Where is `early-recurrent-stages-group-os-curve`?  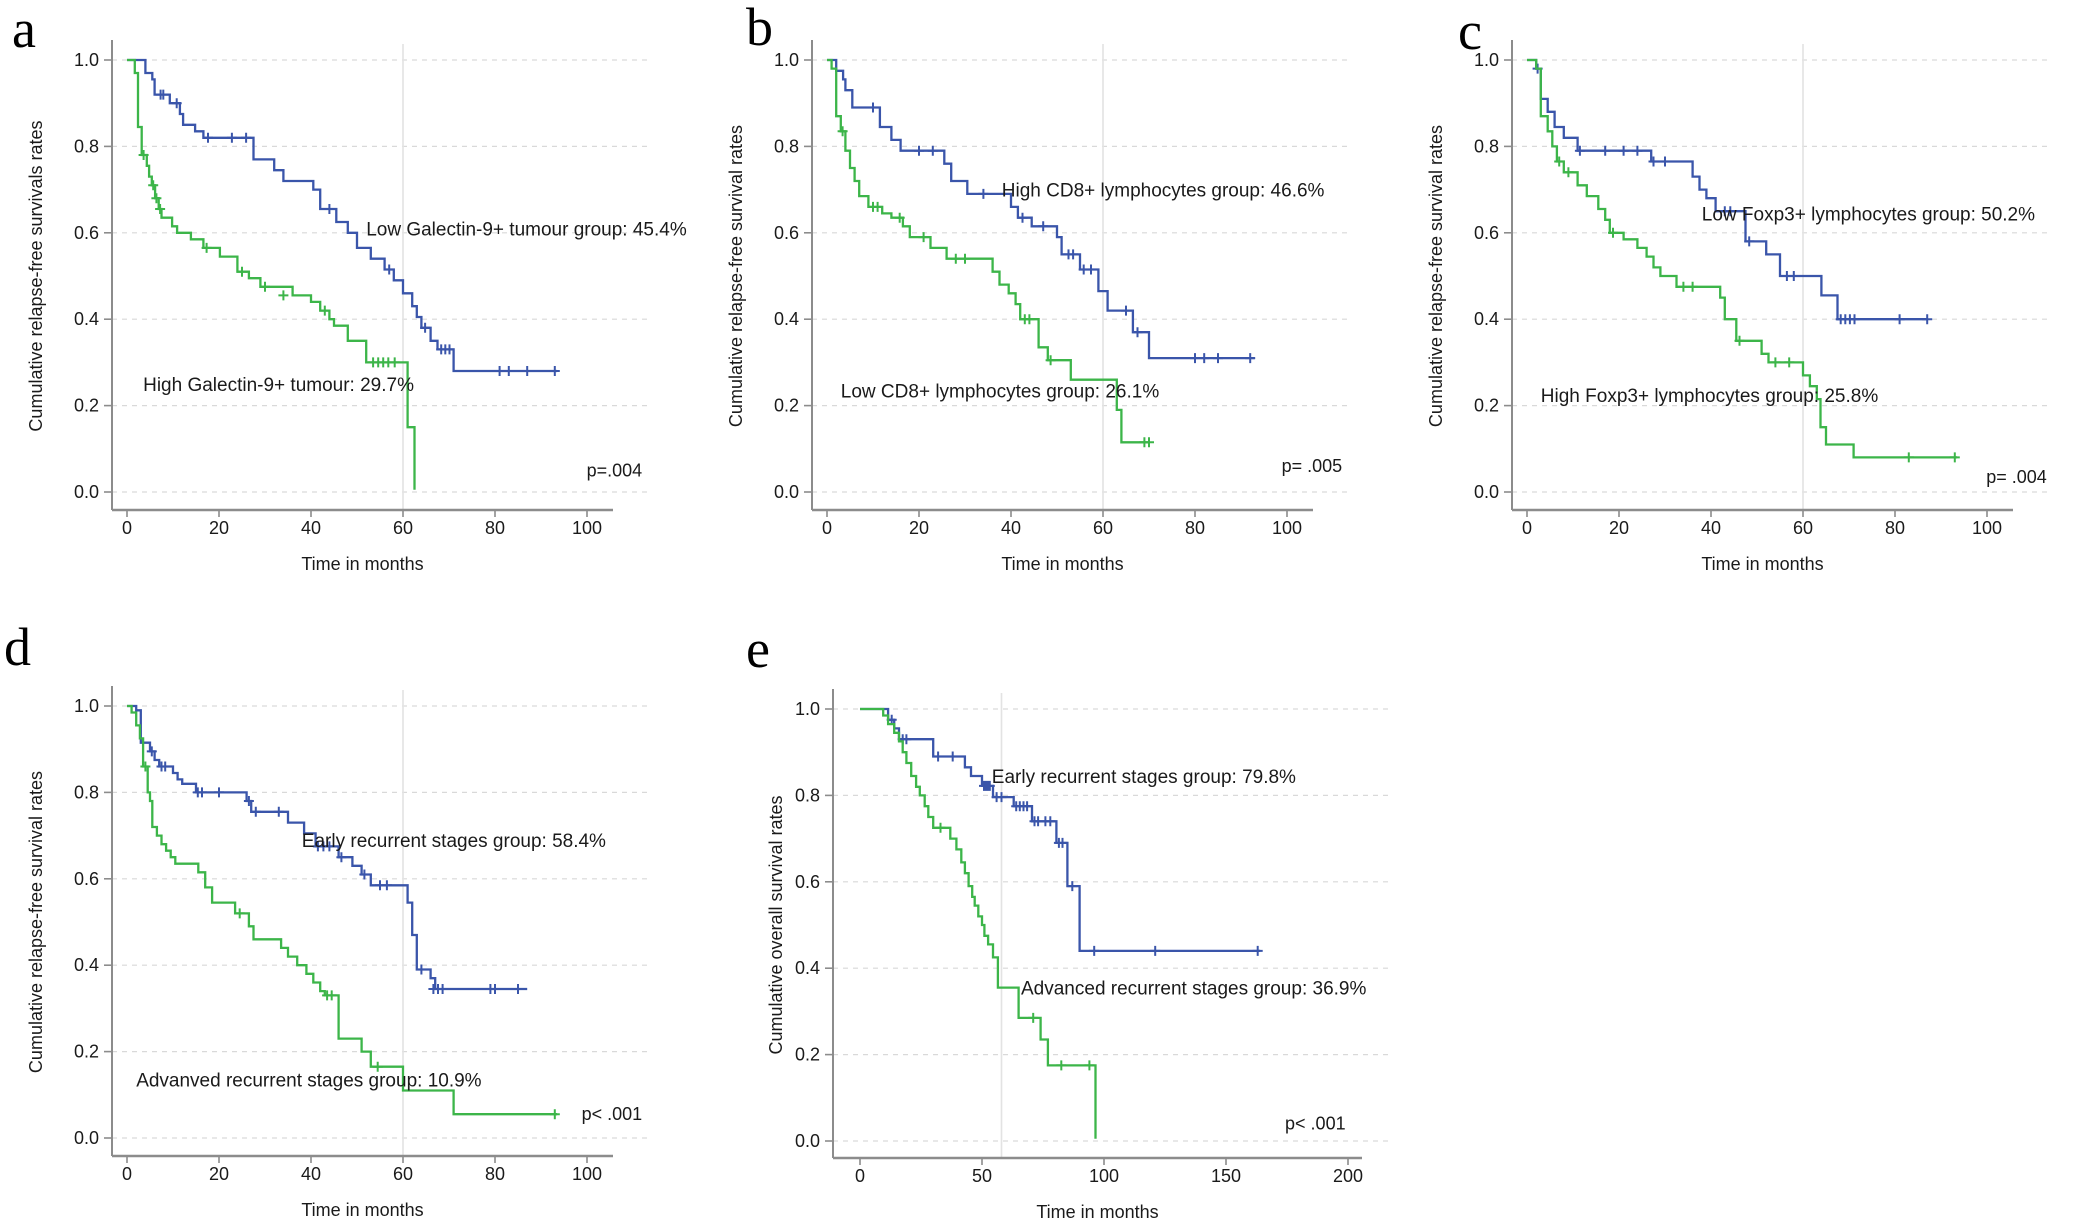 early-recurrent-stages-group-os-curve is located at coordinates (1060, 830).